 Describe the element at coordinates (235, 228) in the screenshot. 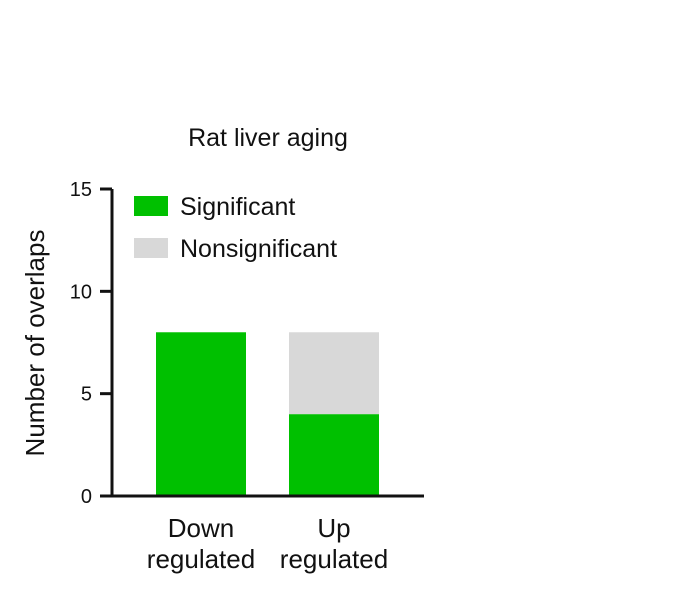

I see `legend: Significant Nonsignificant` at that location.